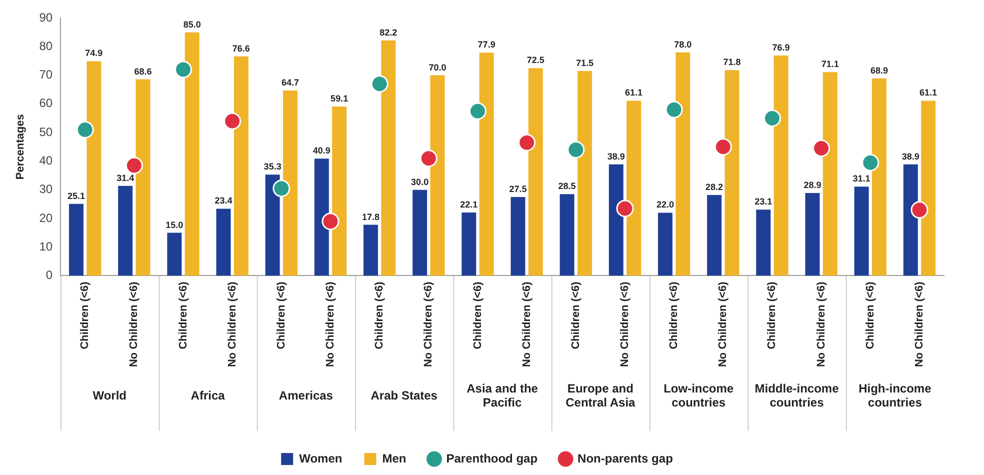 The width and height of the screenshot is (984, 475). Describe the element at coordinates (895, 395) in the screenshot. I see `text: High-income countries` at that location.